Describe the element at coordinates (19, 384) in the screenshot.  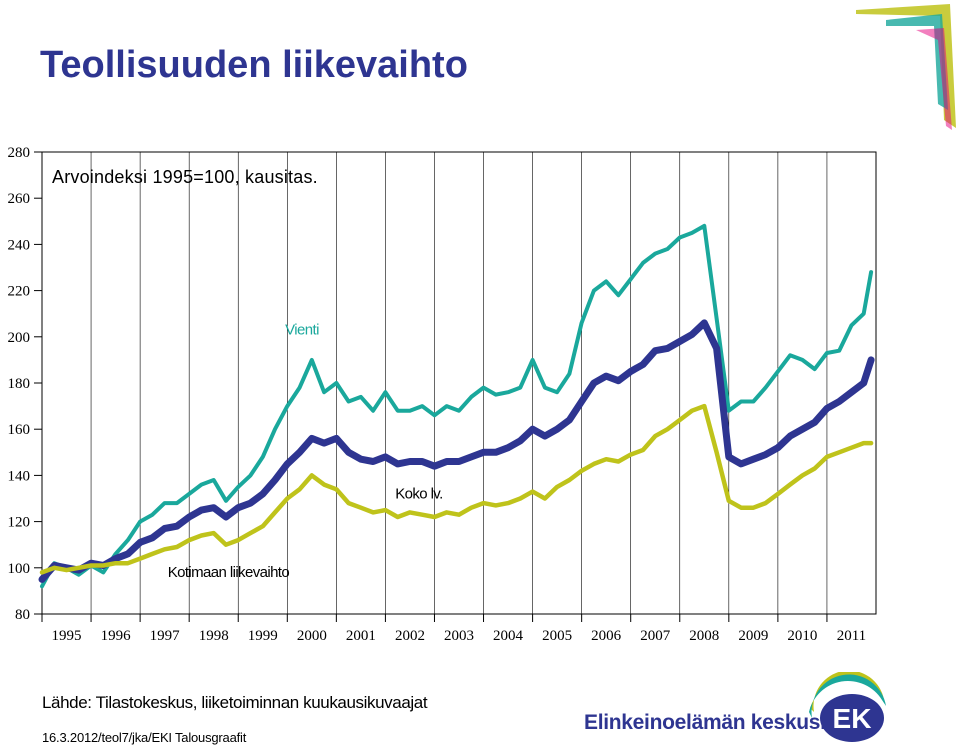
I see `y-tick-label: 180` at that location.